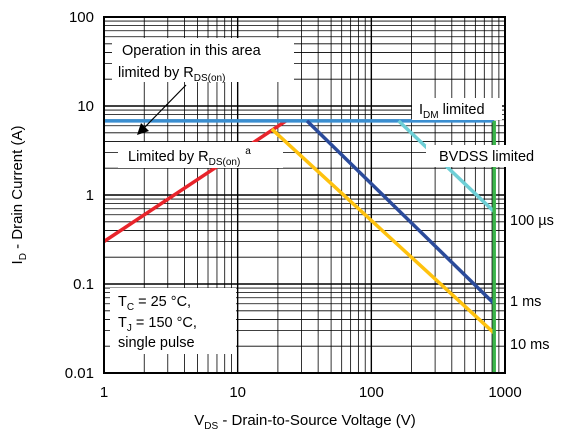 This screenshot has height=436, width=571. Describe the element at coordinates (305, 422) in the screenshot. I see `x-axis-label: VDS - Drain-to-Source Voltage (V)` at that location.